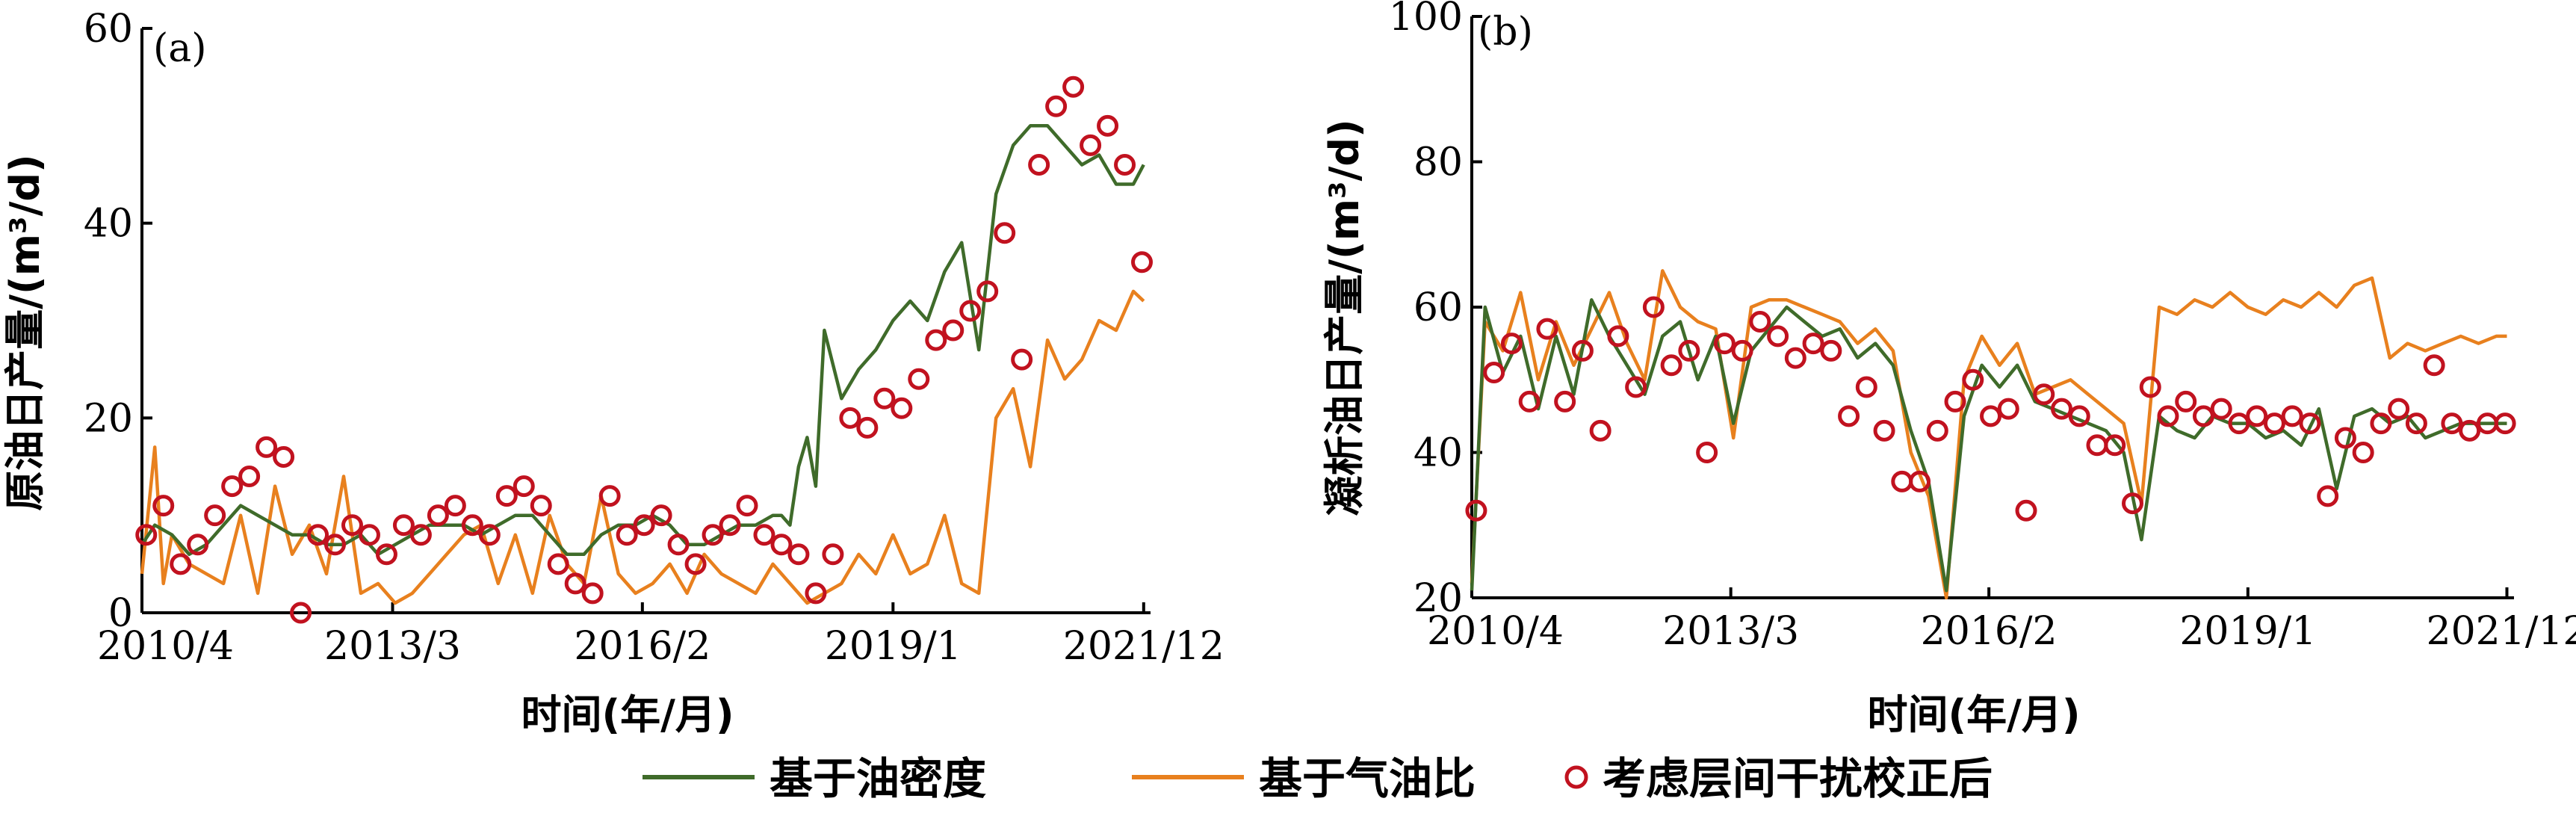 The width and height of the screenshot is (2576, 822). Describe the element at coordinates (1426, 20) in the screenshot. I see `y-tick-label: 100` at that location.